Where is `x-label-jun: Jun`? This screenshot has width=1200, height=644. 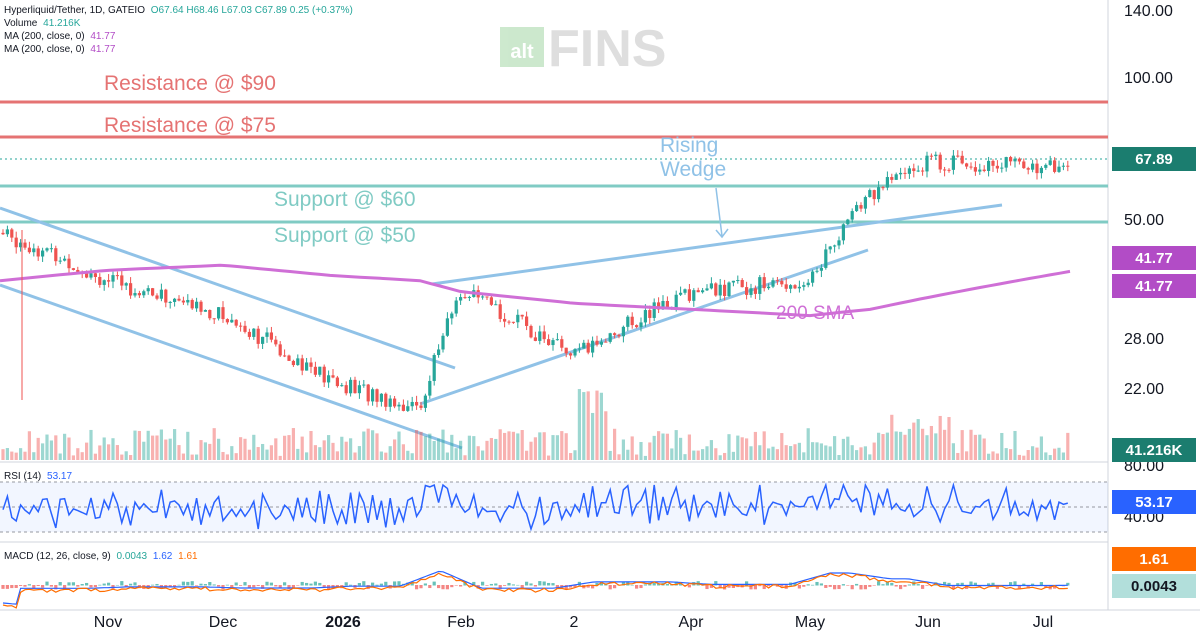 x-label-jun: Jun is located at coordinates (928, 622).